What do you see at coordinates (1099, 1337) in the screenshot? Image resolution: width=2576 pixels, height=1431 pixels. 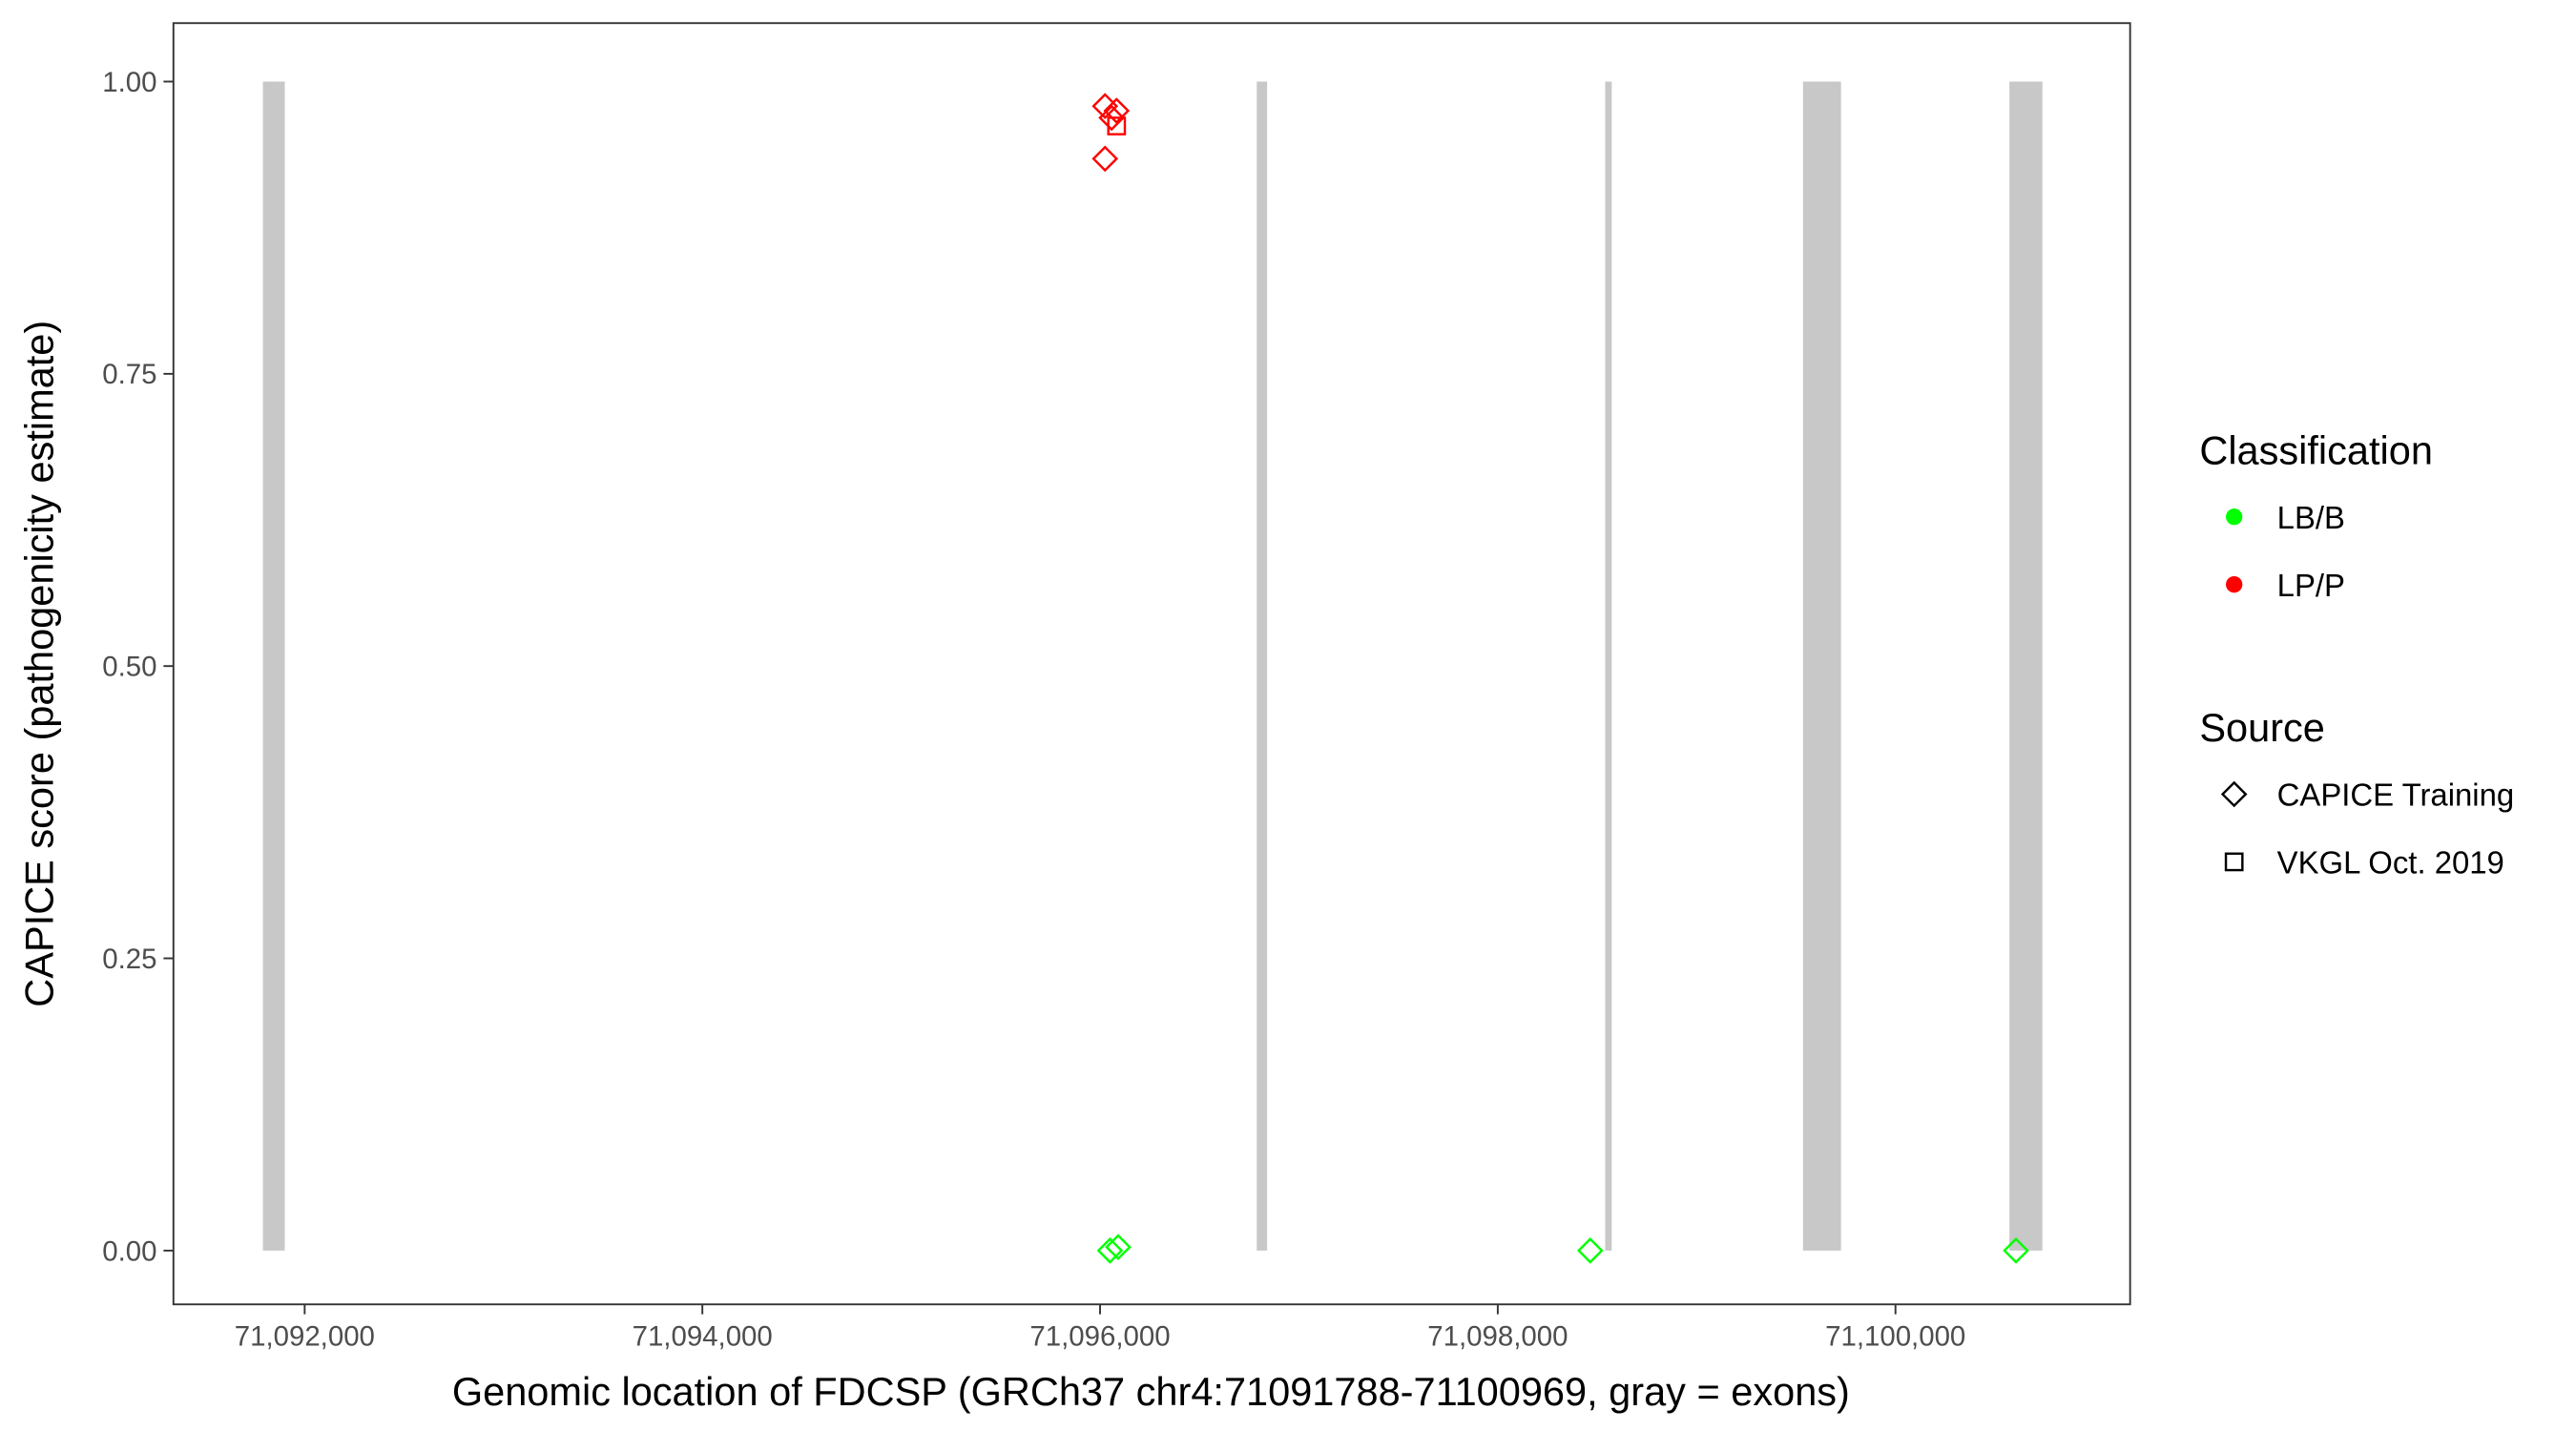 I see `x-tick-label: 71,096,000` at bounding box center [1099, 1337].